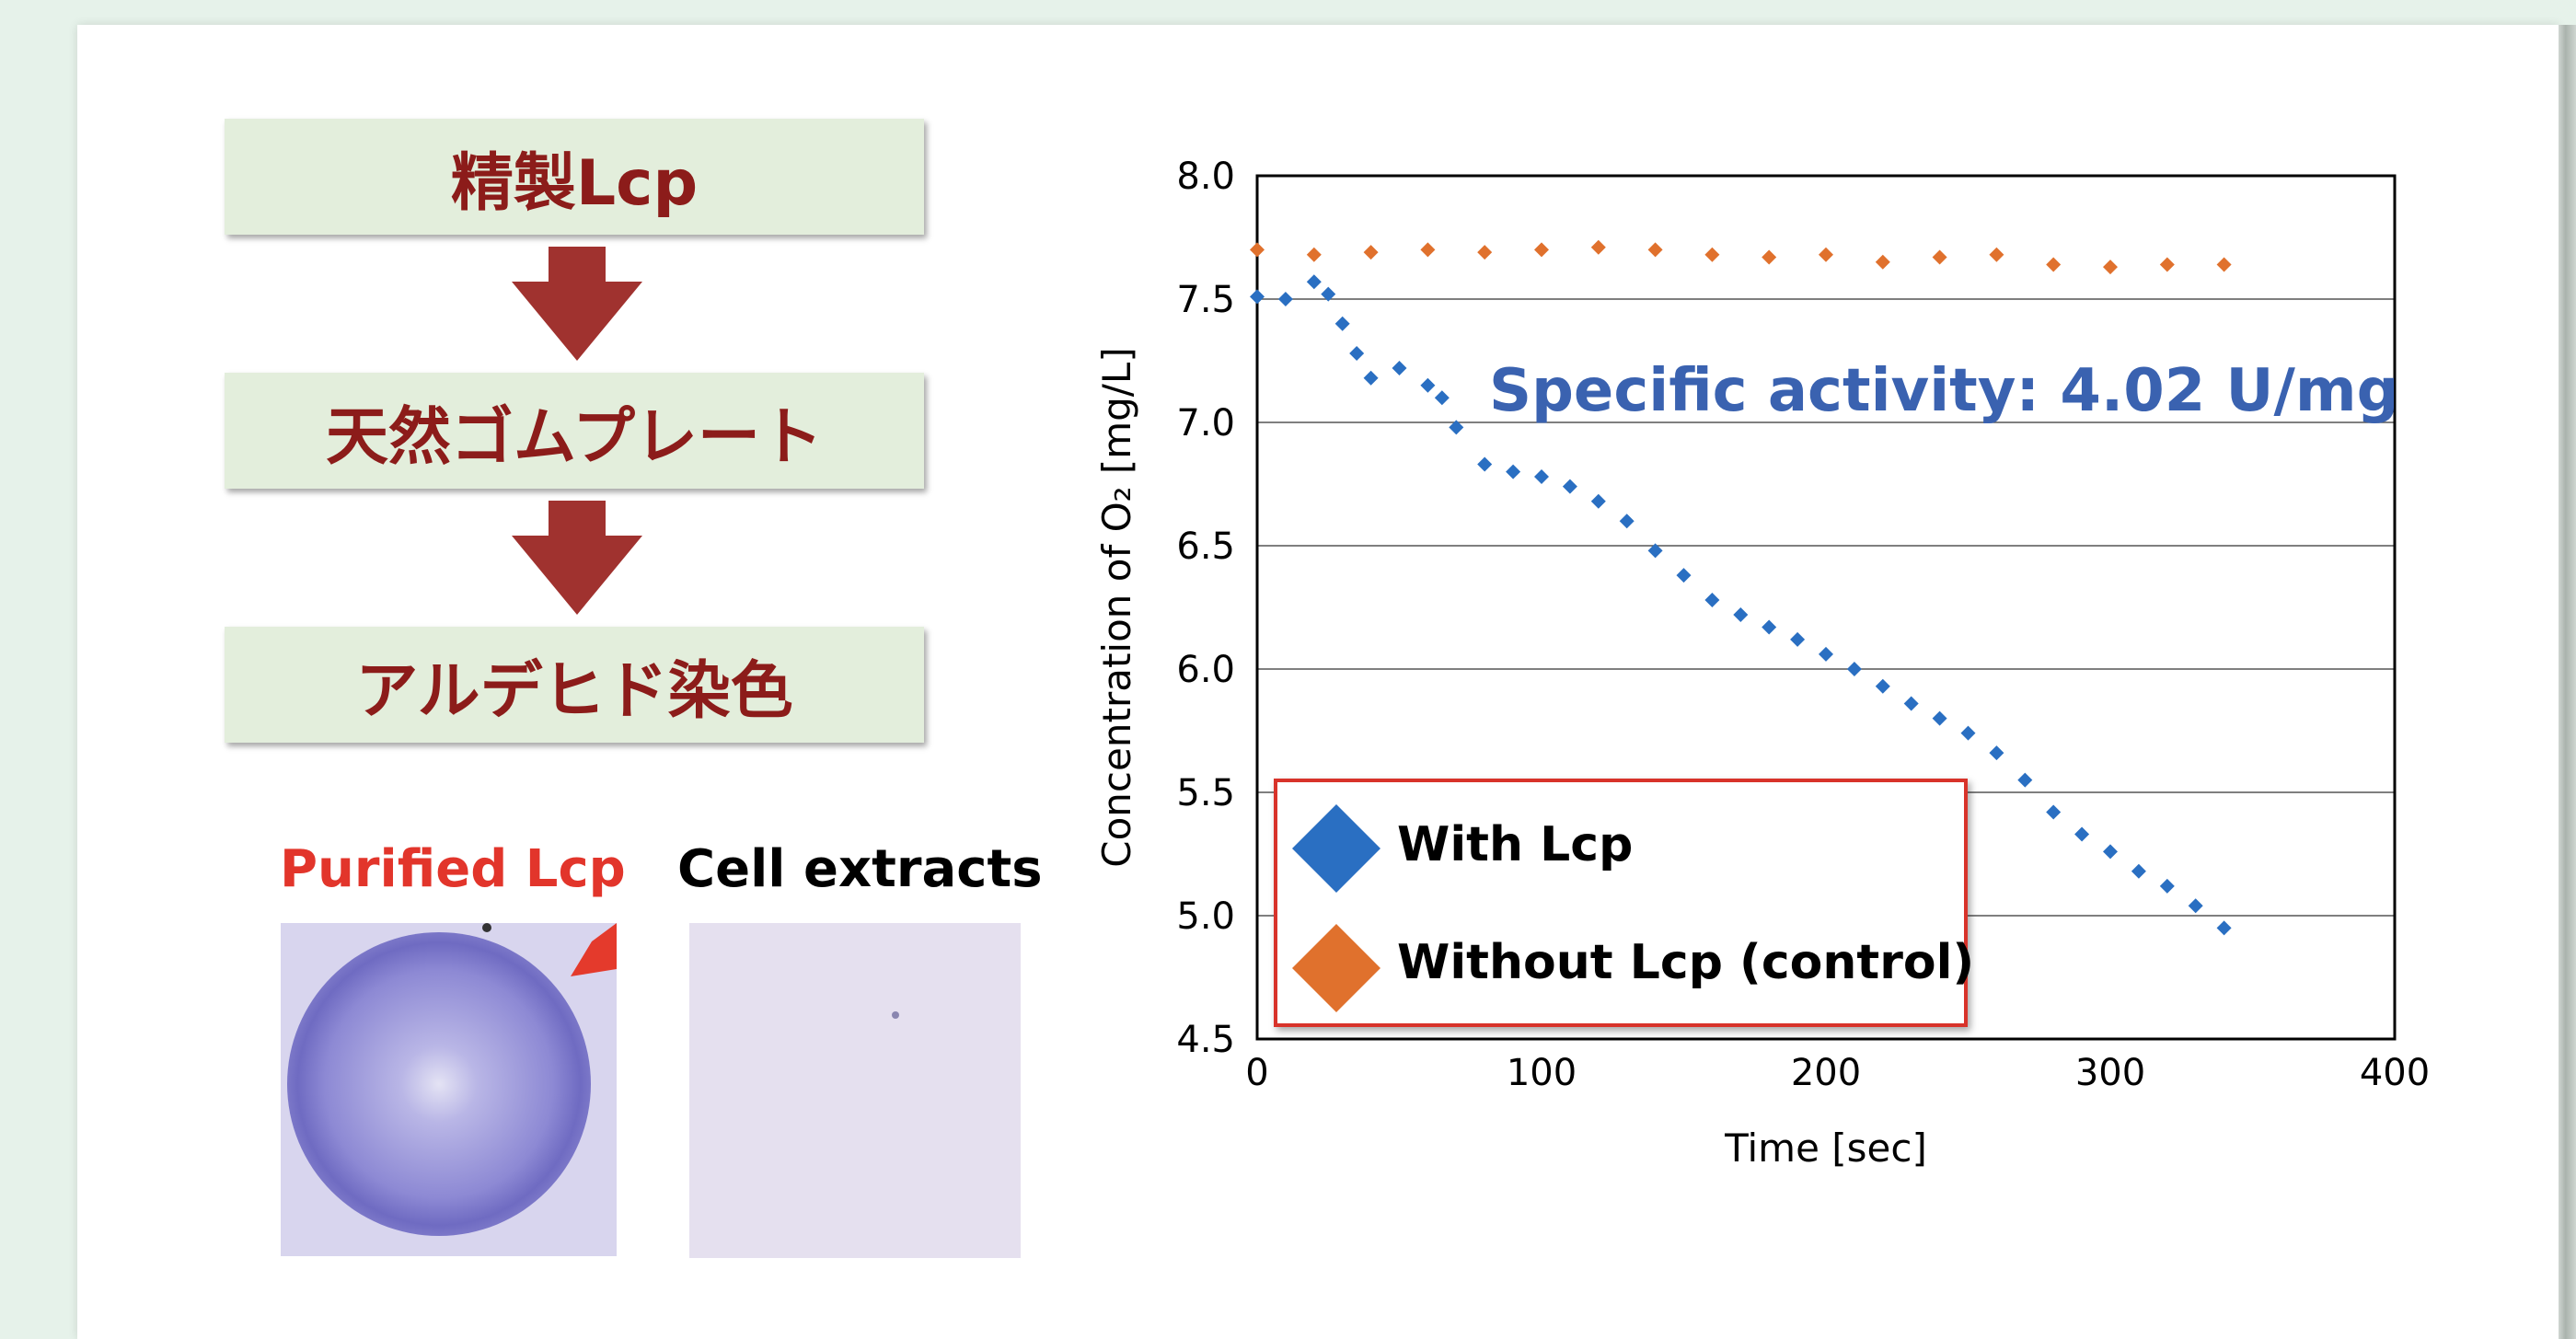 This screenshot has width=2576, height=1339. What do you see at coordinates (1621, 903) in the screenshot?
I see `legend-box` at bounding box center [1621, 903].